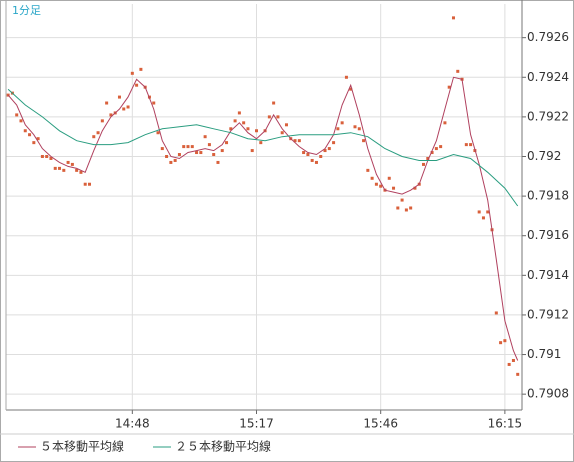 Image resolution: width=574 pixels, height=462 pixels. What do you see at coordinates (548, 77) in the screenshot?
I see `y-tick-label: 0.7924` at bounding box center [548, 77].